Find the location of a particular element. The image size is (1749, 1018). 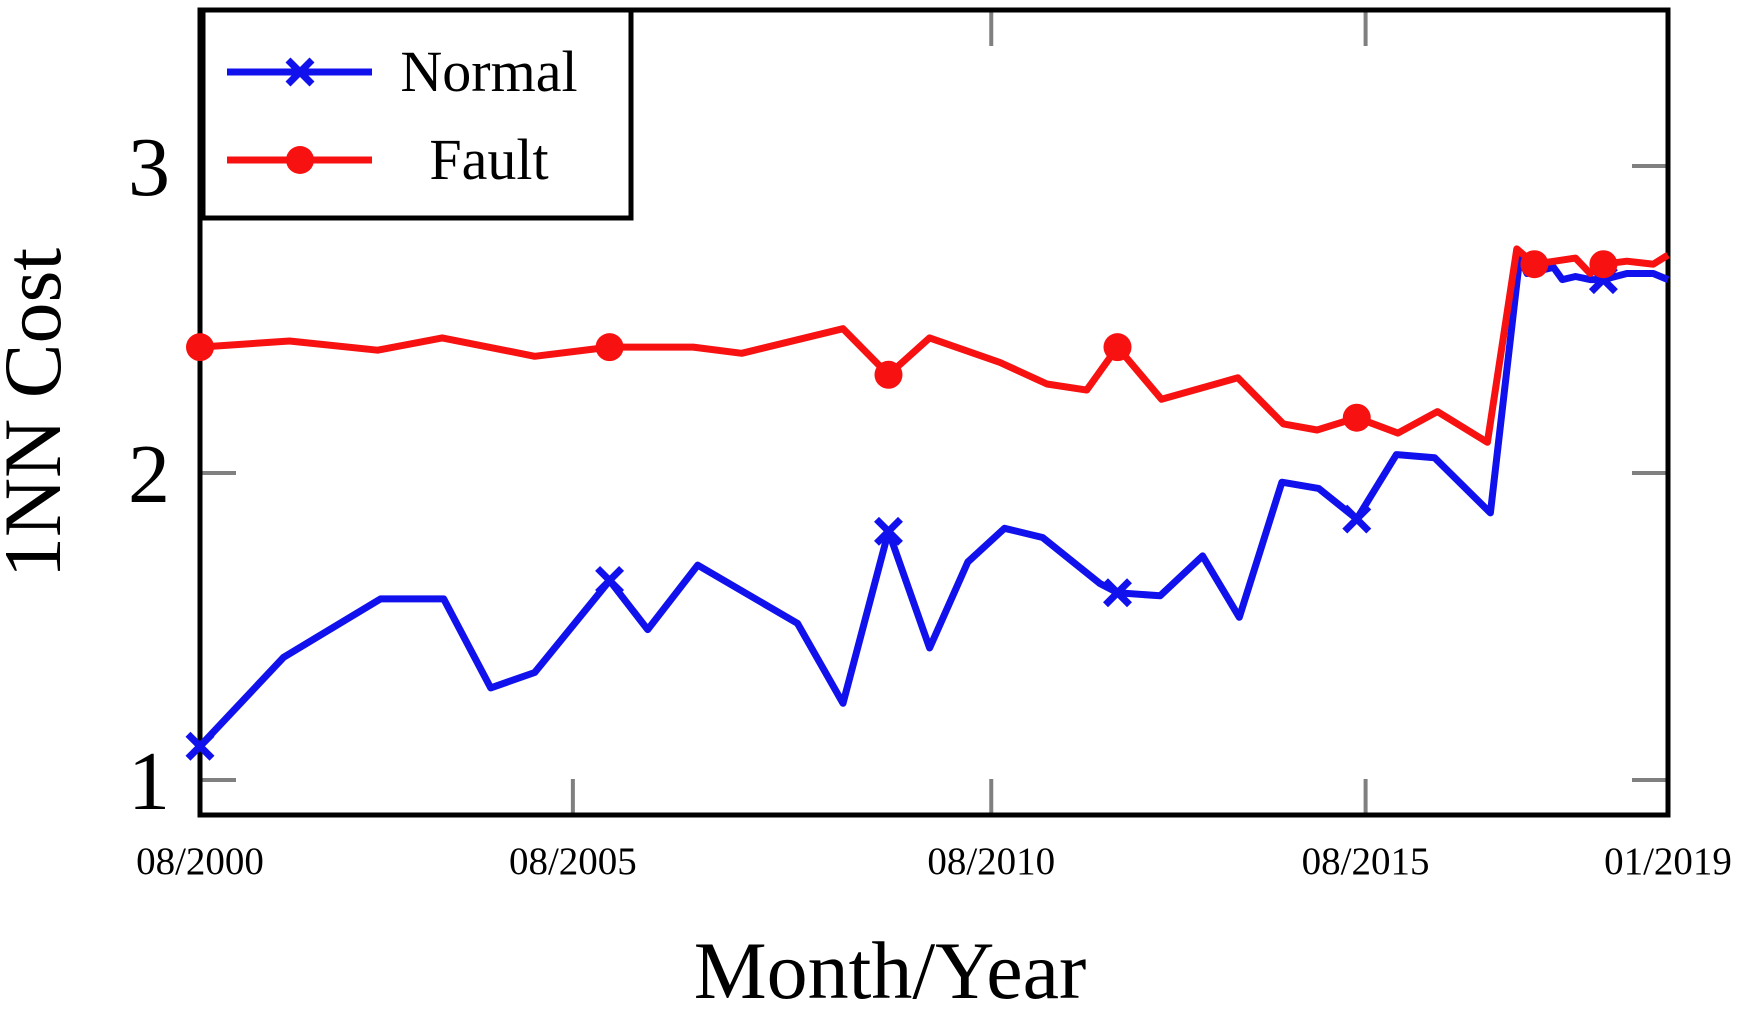

y-tick-labels: 1 2 3 is located at coordinates (149, 474).